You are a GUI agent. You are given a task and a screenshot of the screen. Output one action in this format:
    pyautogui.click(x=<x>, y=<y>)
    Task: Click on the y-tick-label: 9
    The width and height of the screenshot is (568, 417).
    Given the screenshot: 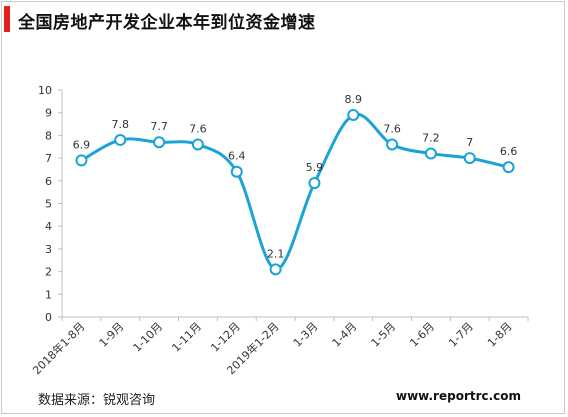 What is the action you would take?
    pyautogui.click(x=48, y=113)
    